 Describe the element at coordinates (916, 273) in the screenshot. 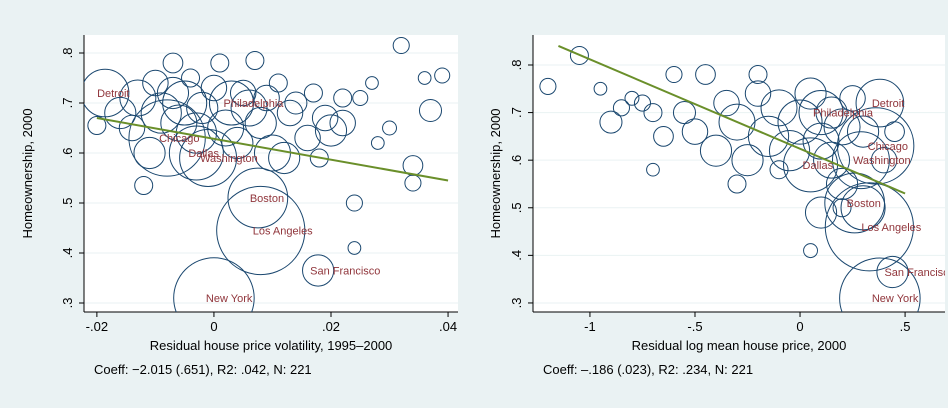

I see `point-label: San Francisco` at that location.